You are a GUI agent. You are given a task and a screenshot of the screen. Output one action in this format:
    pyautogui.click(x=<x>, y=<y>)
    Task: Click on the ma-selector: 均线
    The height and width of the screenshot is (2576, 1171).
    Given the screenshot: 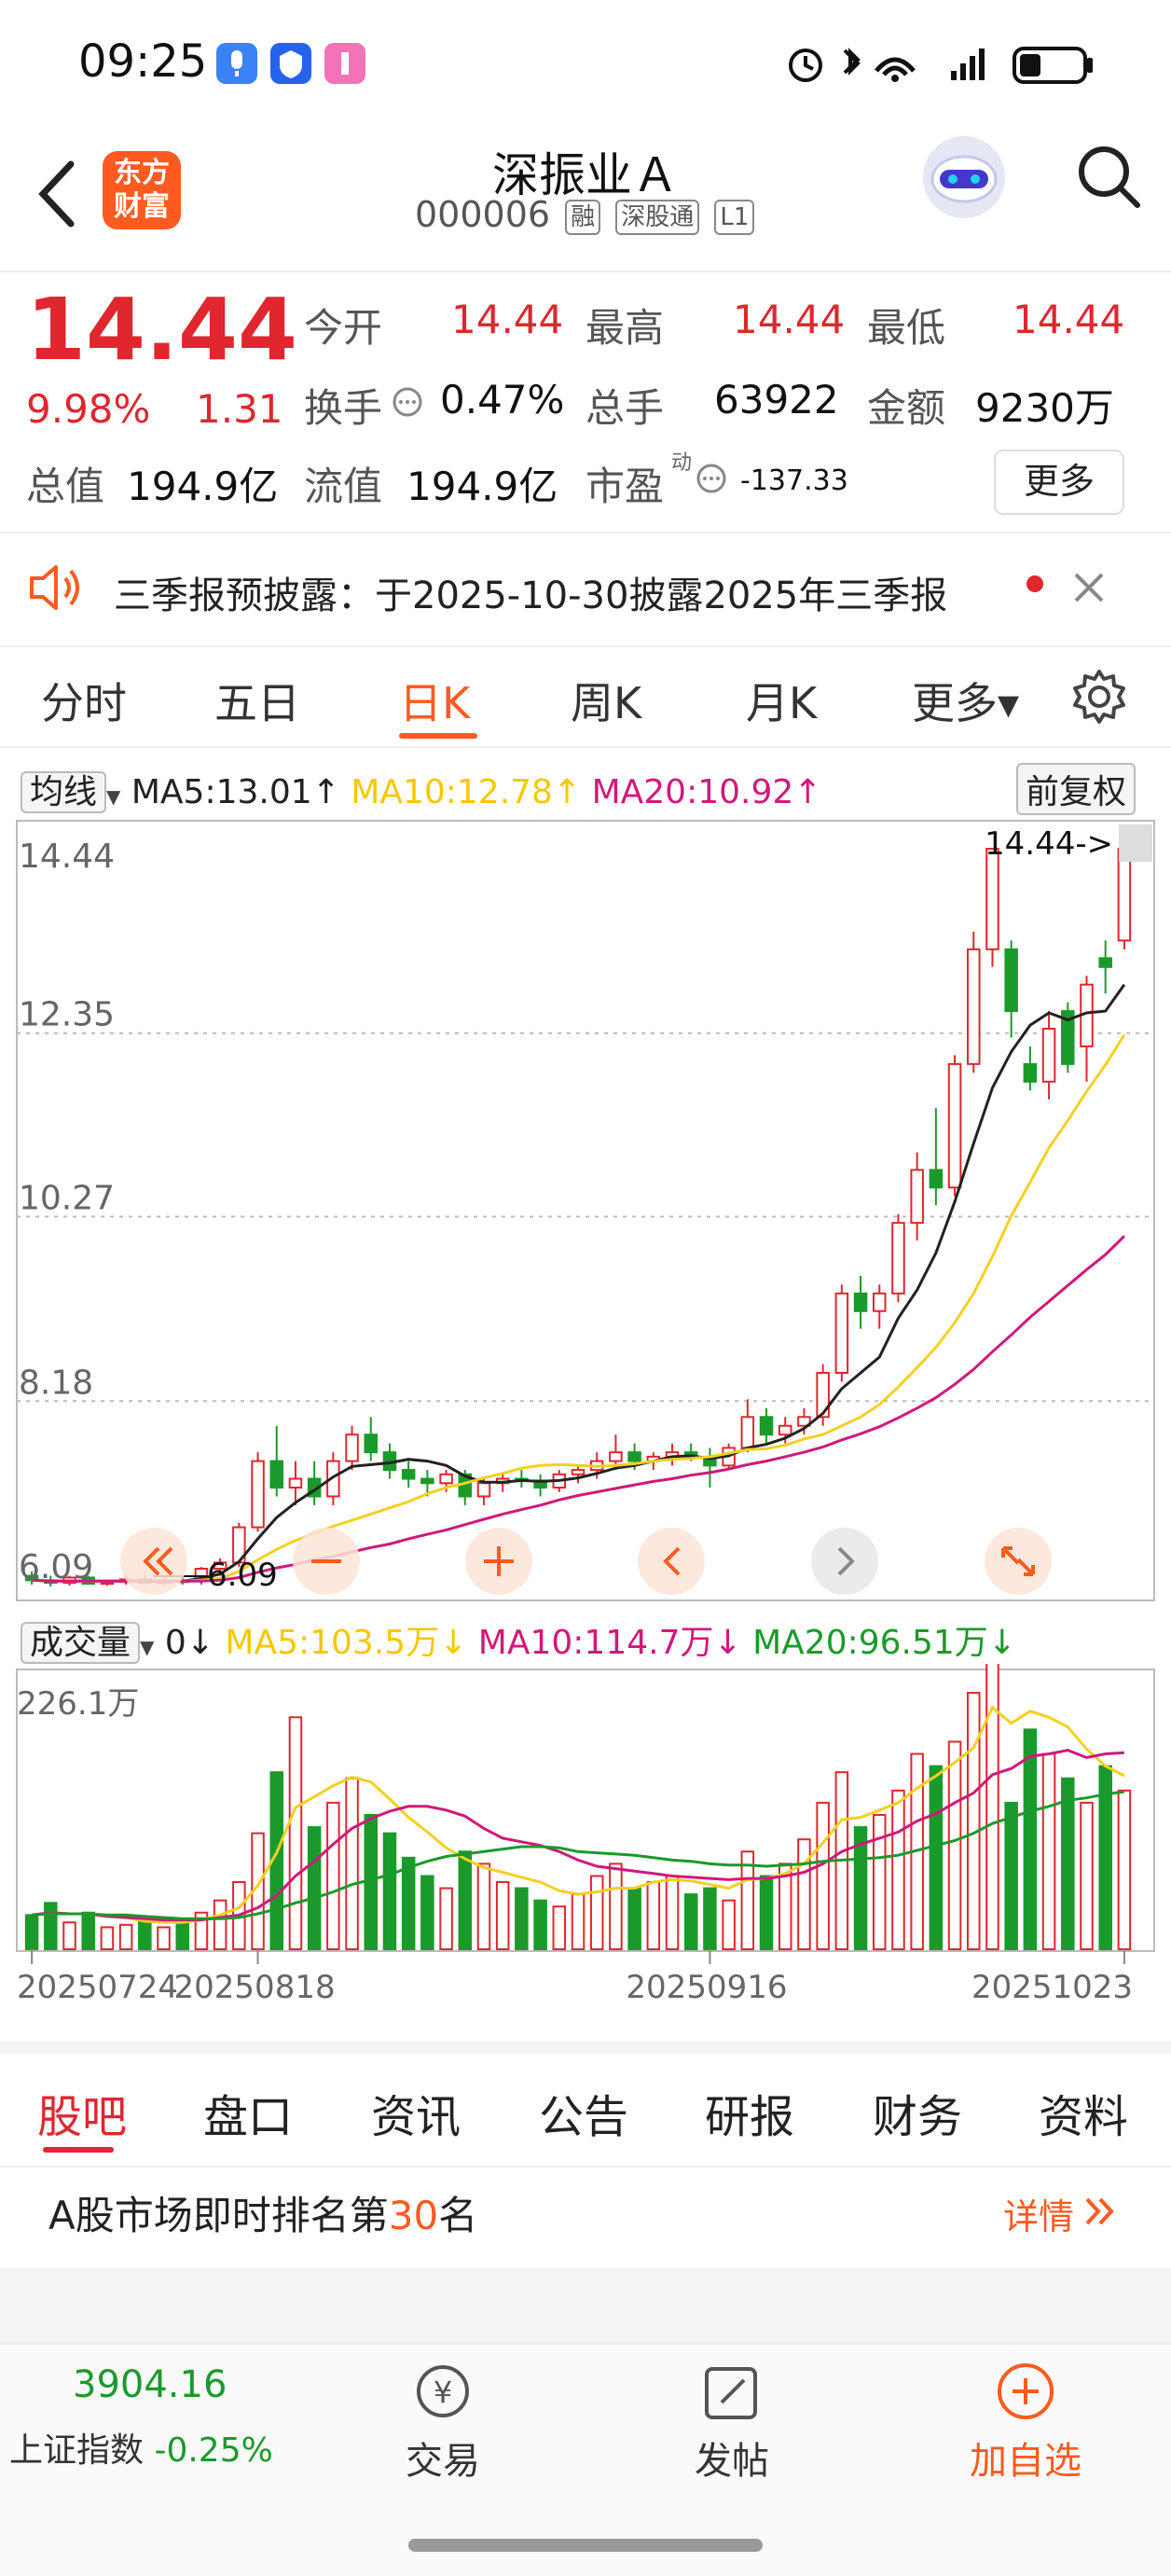 What is the action you would take?
    pyautogui.click(x=64, y=792)
    